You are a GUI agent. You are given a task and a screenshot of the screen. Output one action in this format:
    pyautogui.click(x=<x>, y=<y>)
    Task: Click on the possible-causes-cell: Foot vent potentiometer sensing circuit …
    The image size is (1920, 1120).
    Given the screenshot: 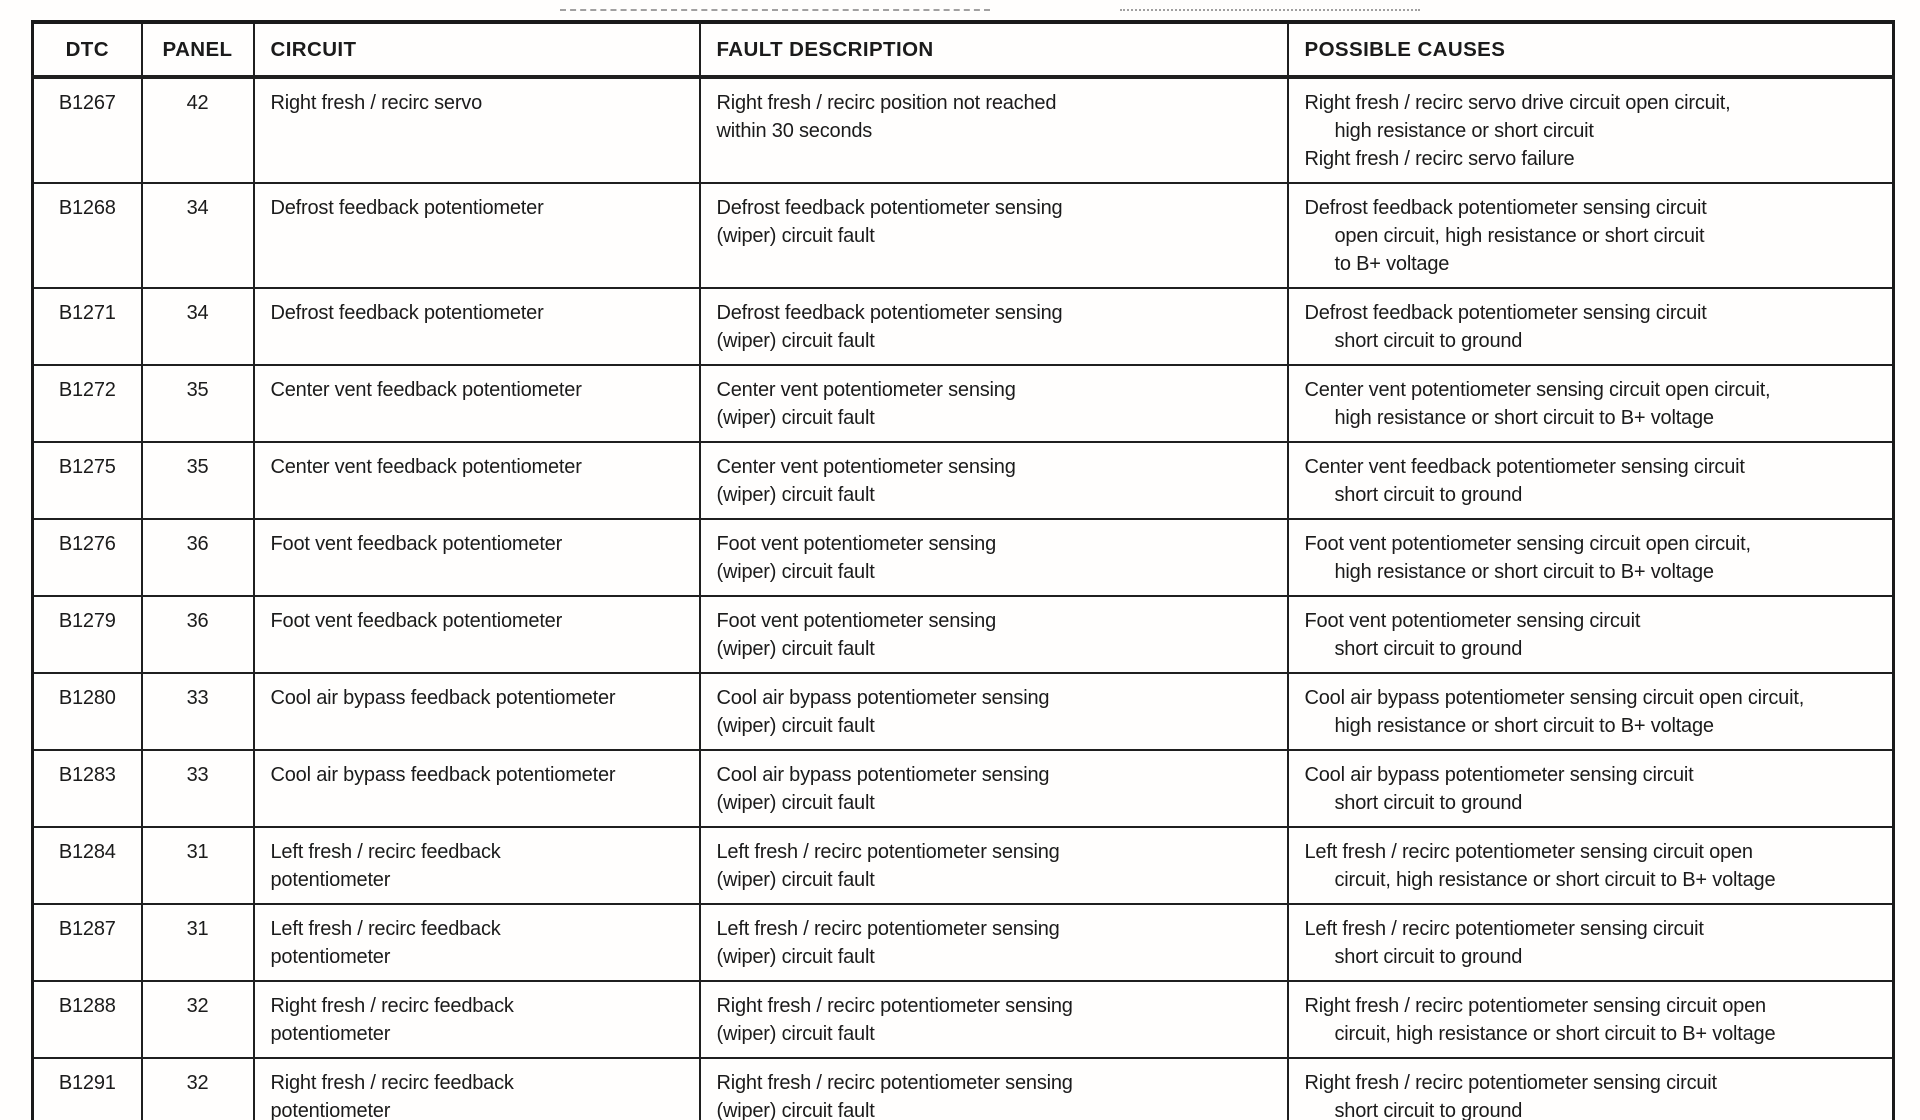 What is the action you would take?
    pyautogui.click(x=1590, y=557)
    